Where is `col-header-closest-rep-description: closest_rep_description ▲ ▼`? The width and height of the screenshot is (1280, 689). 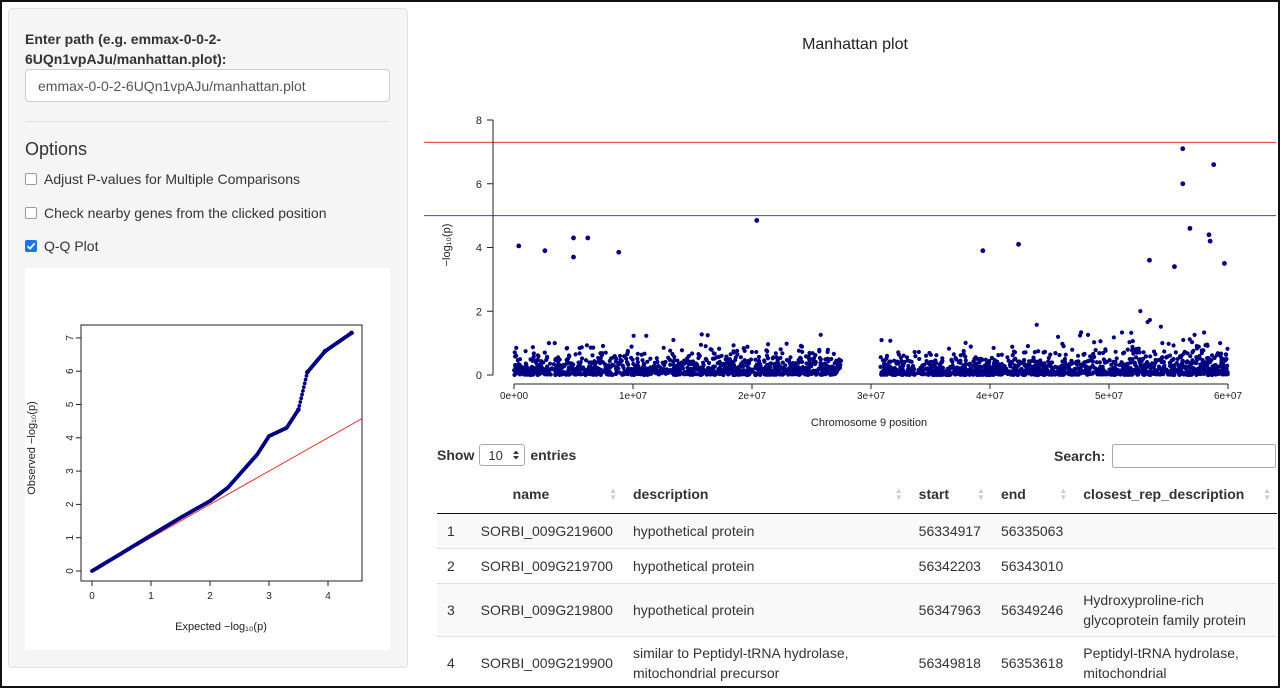
col-header-closest-rep-description: closest_rep_description ▲ ▼ is located at coordinates (1175, 494).